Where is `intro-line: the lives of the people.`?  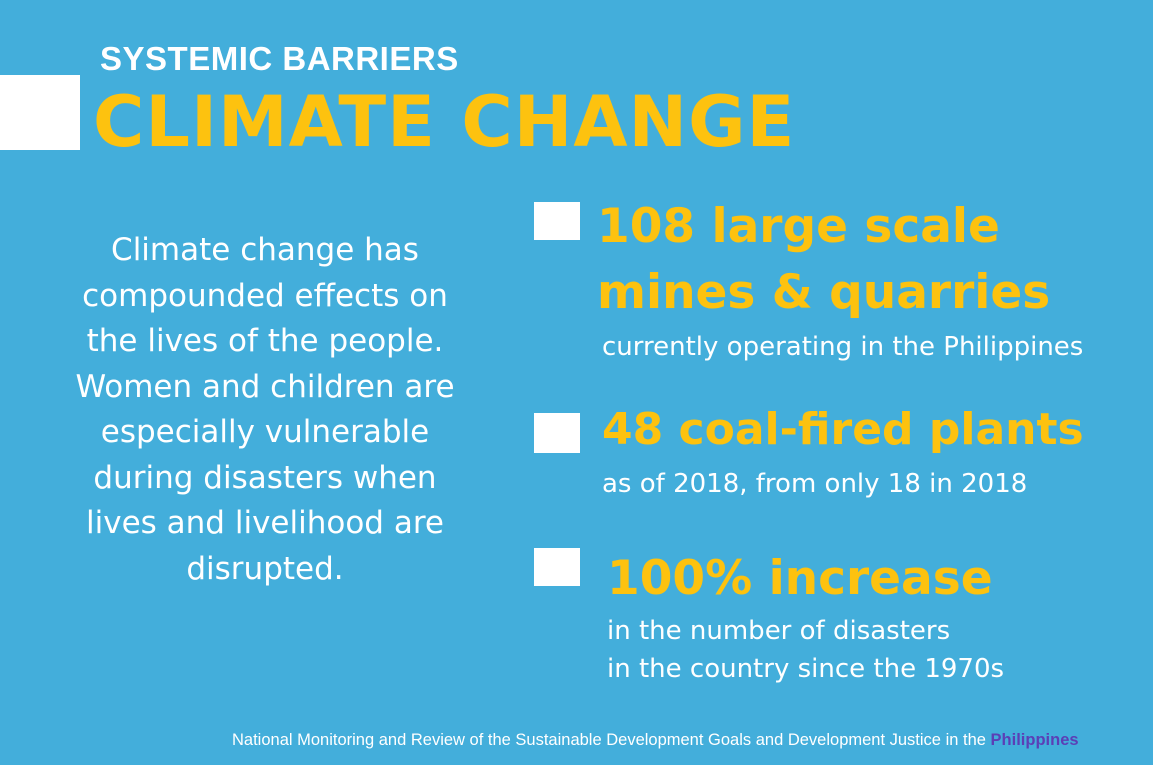 intro-line: the lives of the people. is located at coordinates (265, 341).